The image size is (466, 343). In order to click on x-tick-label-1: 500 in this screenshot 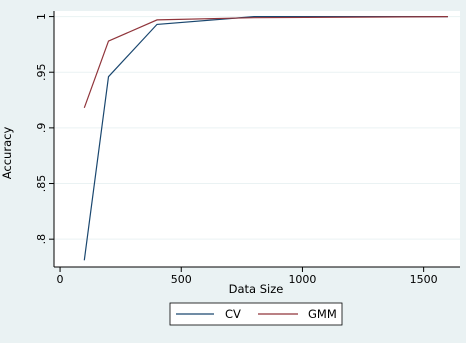, I will do `click(181, 279)`.